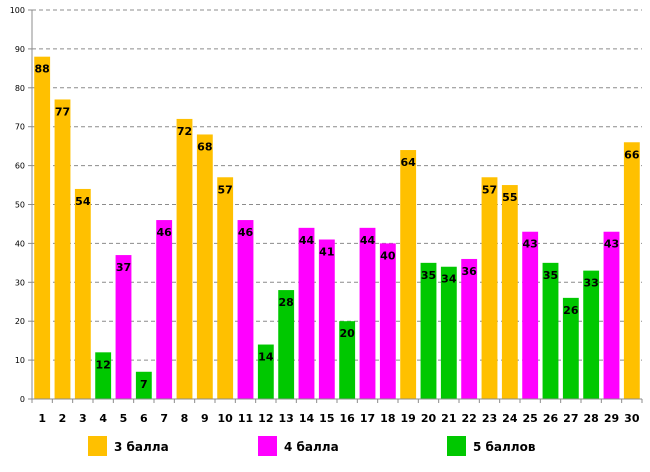 This screenshot has width=650, height=472. What do you see at coordinates (83, 418) in the screenshot?
I see `x-tick-label: 3` at bounding box center [83, 418].